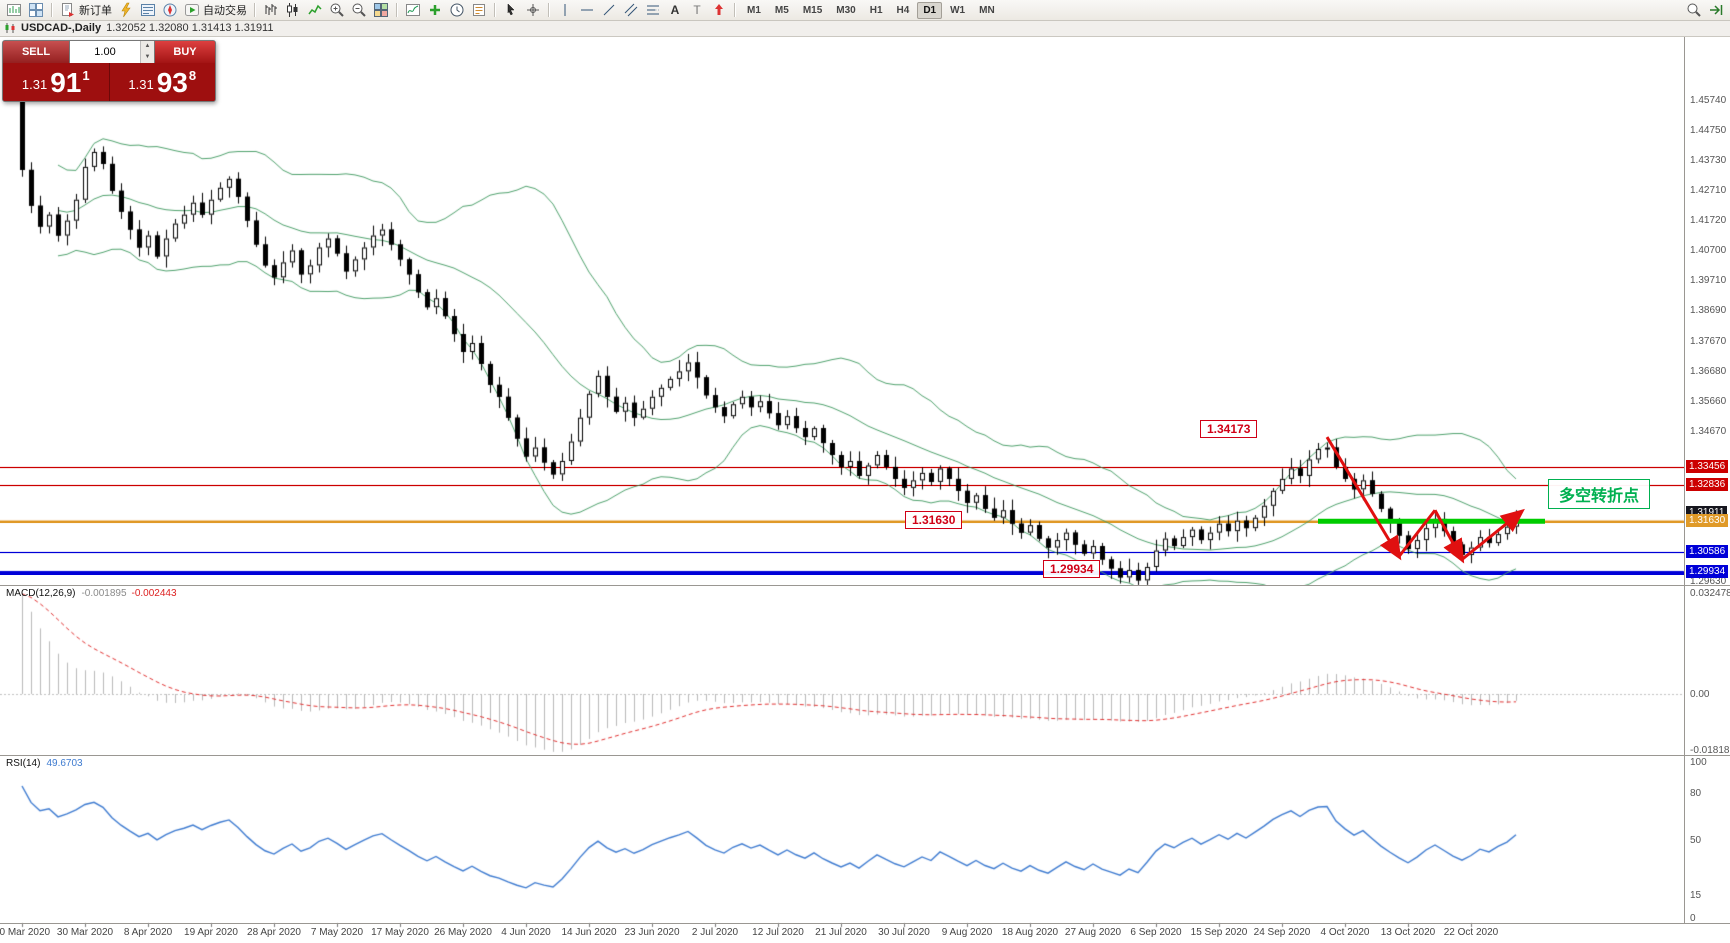 The height and width of the screenshot is (943, 1730). Describe the element at coordinates (192, 75) in the screenshot. I see `buy-price-sup: 8` at that location.